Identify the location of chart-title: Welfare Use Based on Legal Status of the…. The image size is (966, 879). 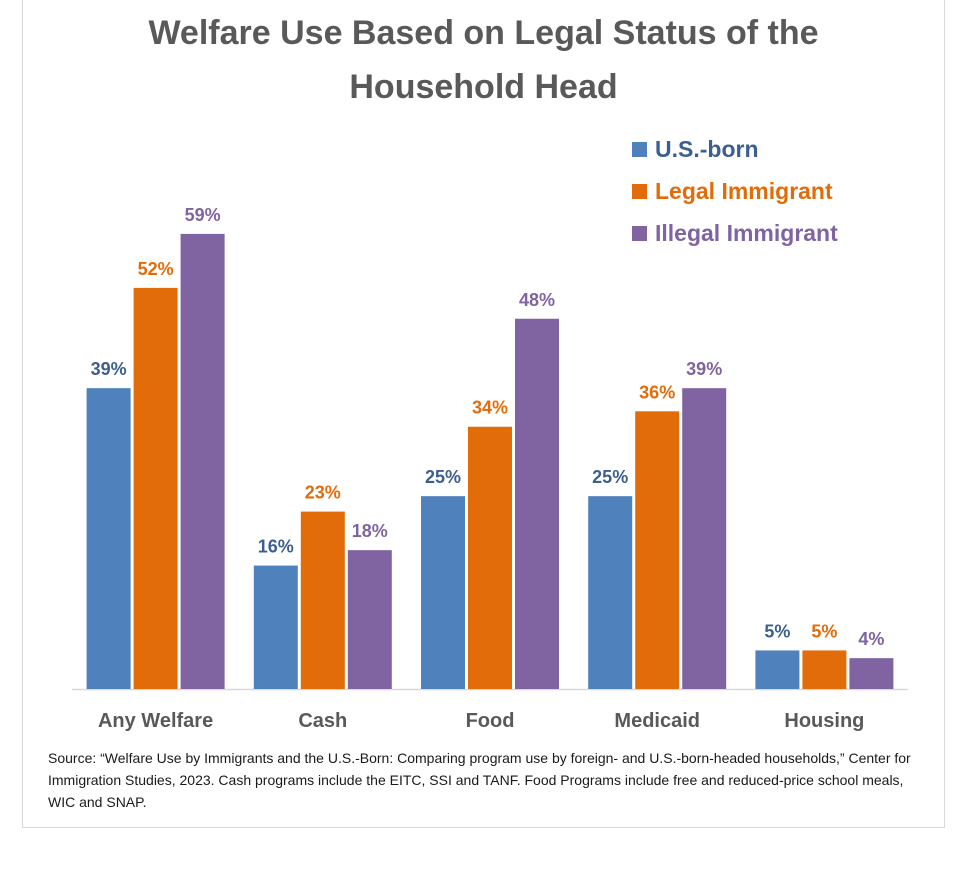
(483, 60).